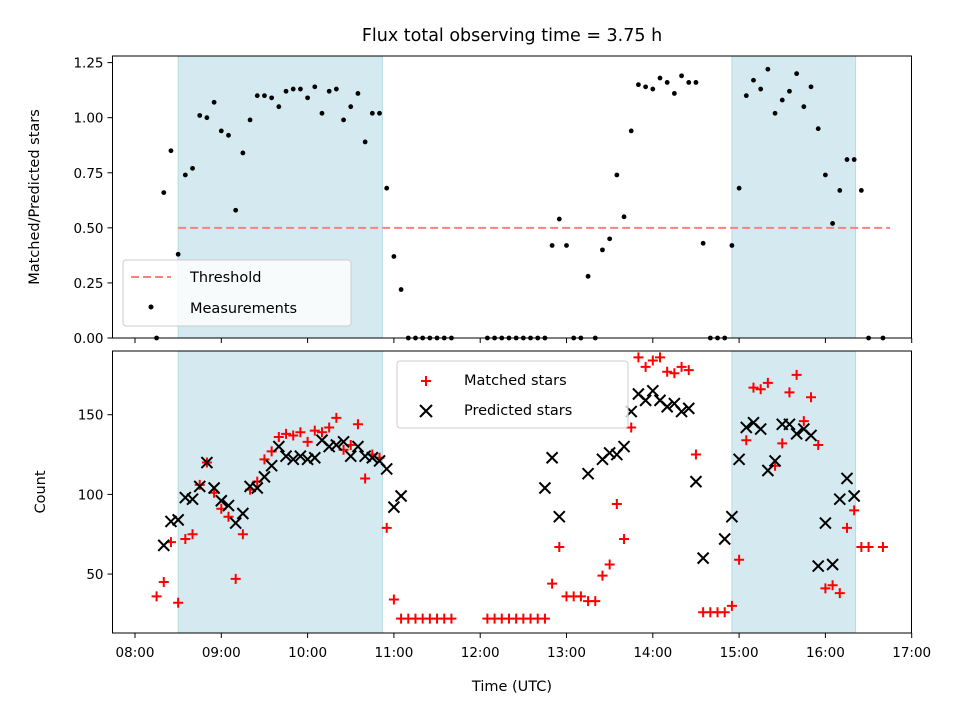 The image size is (960, 724). I want to click on x-tick-label: 12:00, so click(480, 653).